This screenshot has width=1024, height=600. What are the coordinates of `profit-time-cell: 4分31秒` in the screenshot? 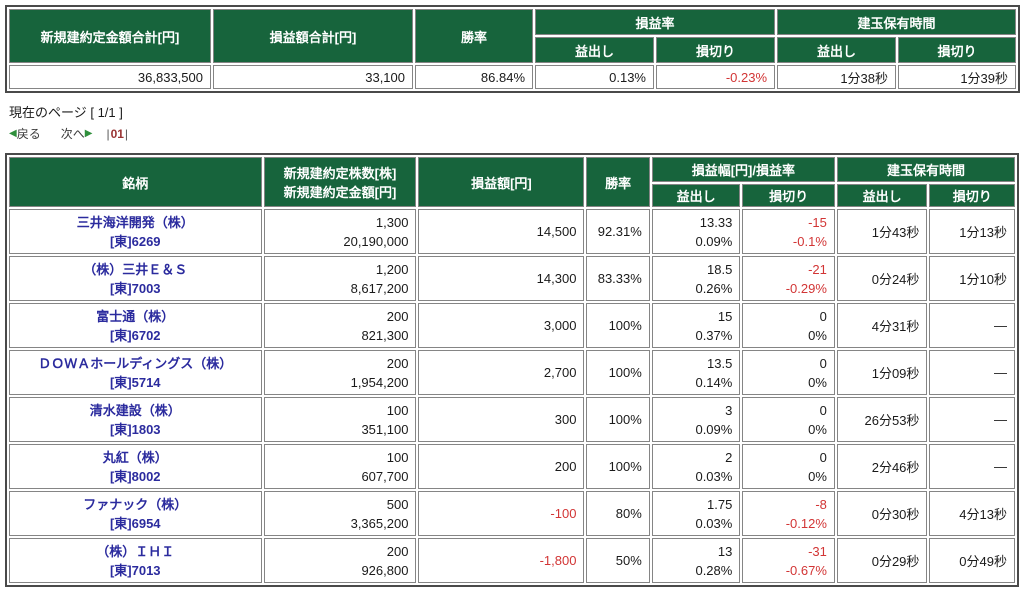 It's located at (882, 325).